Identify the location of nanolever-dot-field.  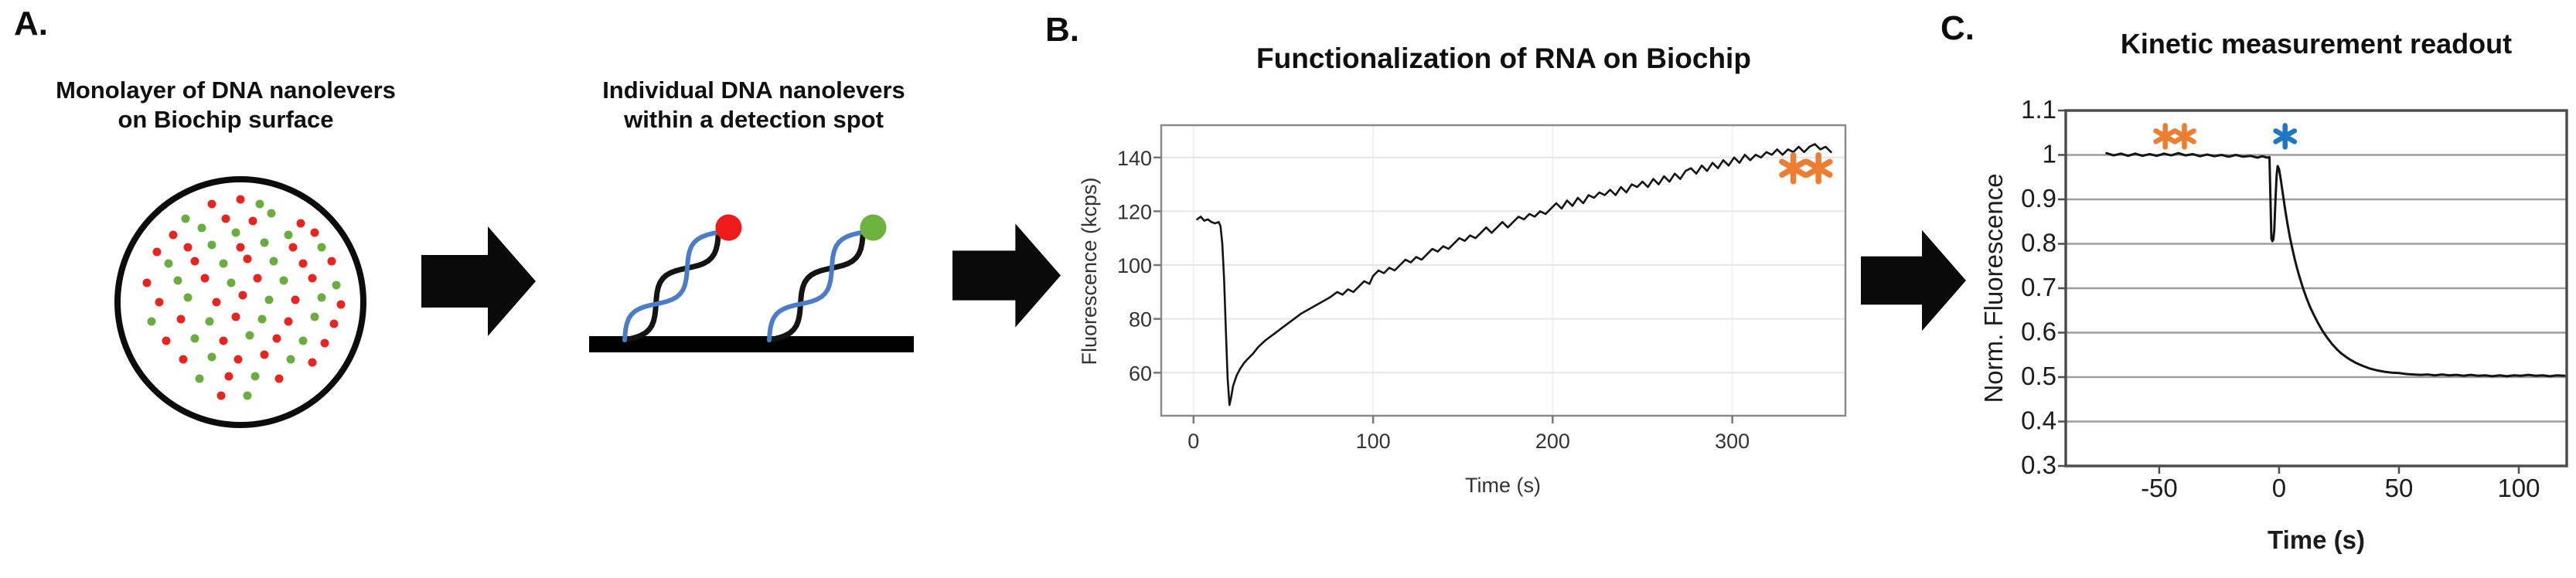
(240, 302).